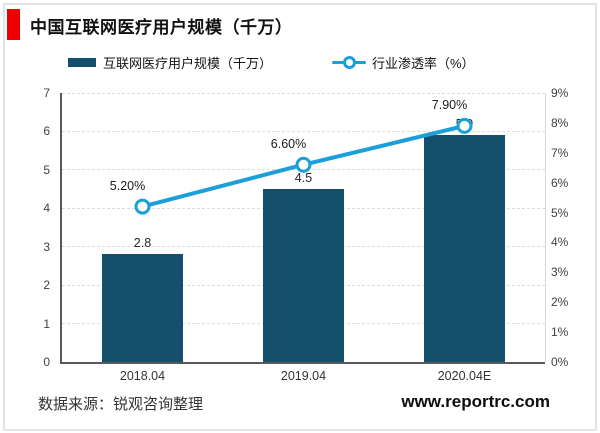 Image resolution: width=600 pixels, height=433 pixels. Describe the element at coordinates (46, 285) in the screenshot. I see `left-axis-tick: 2` at that location.